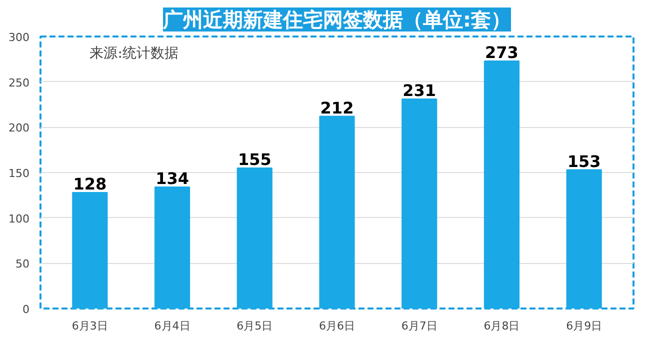 This screenshot has width=652, height=339. What do you see at coordinates (23, 264) in the screenshot?
I see `y-tick-label: 50` at bounding box center [23, 264].